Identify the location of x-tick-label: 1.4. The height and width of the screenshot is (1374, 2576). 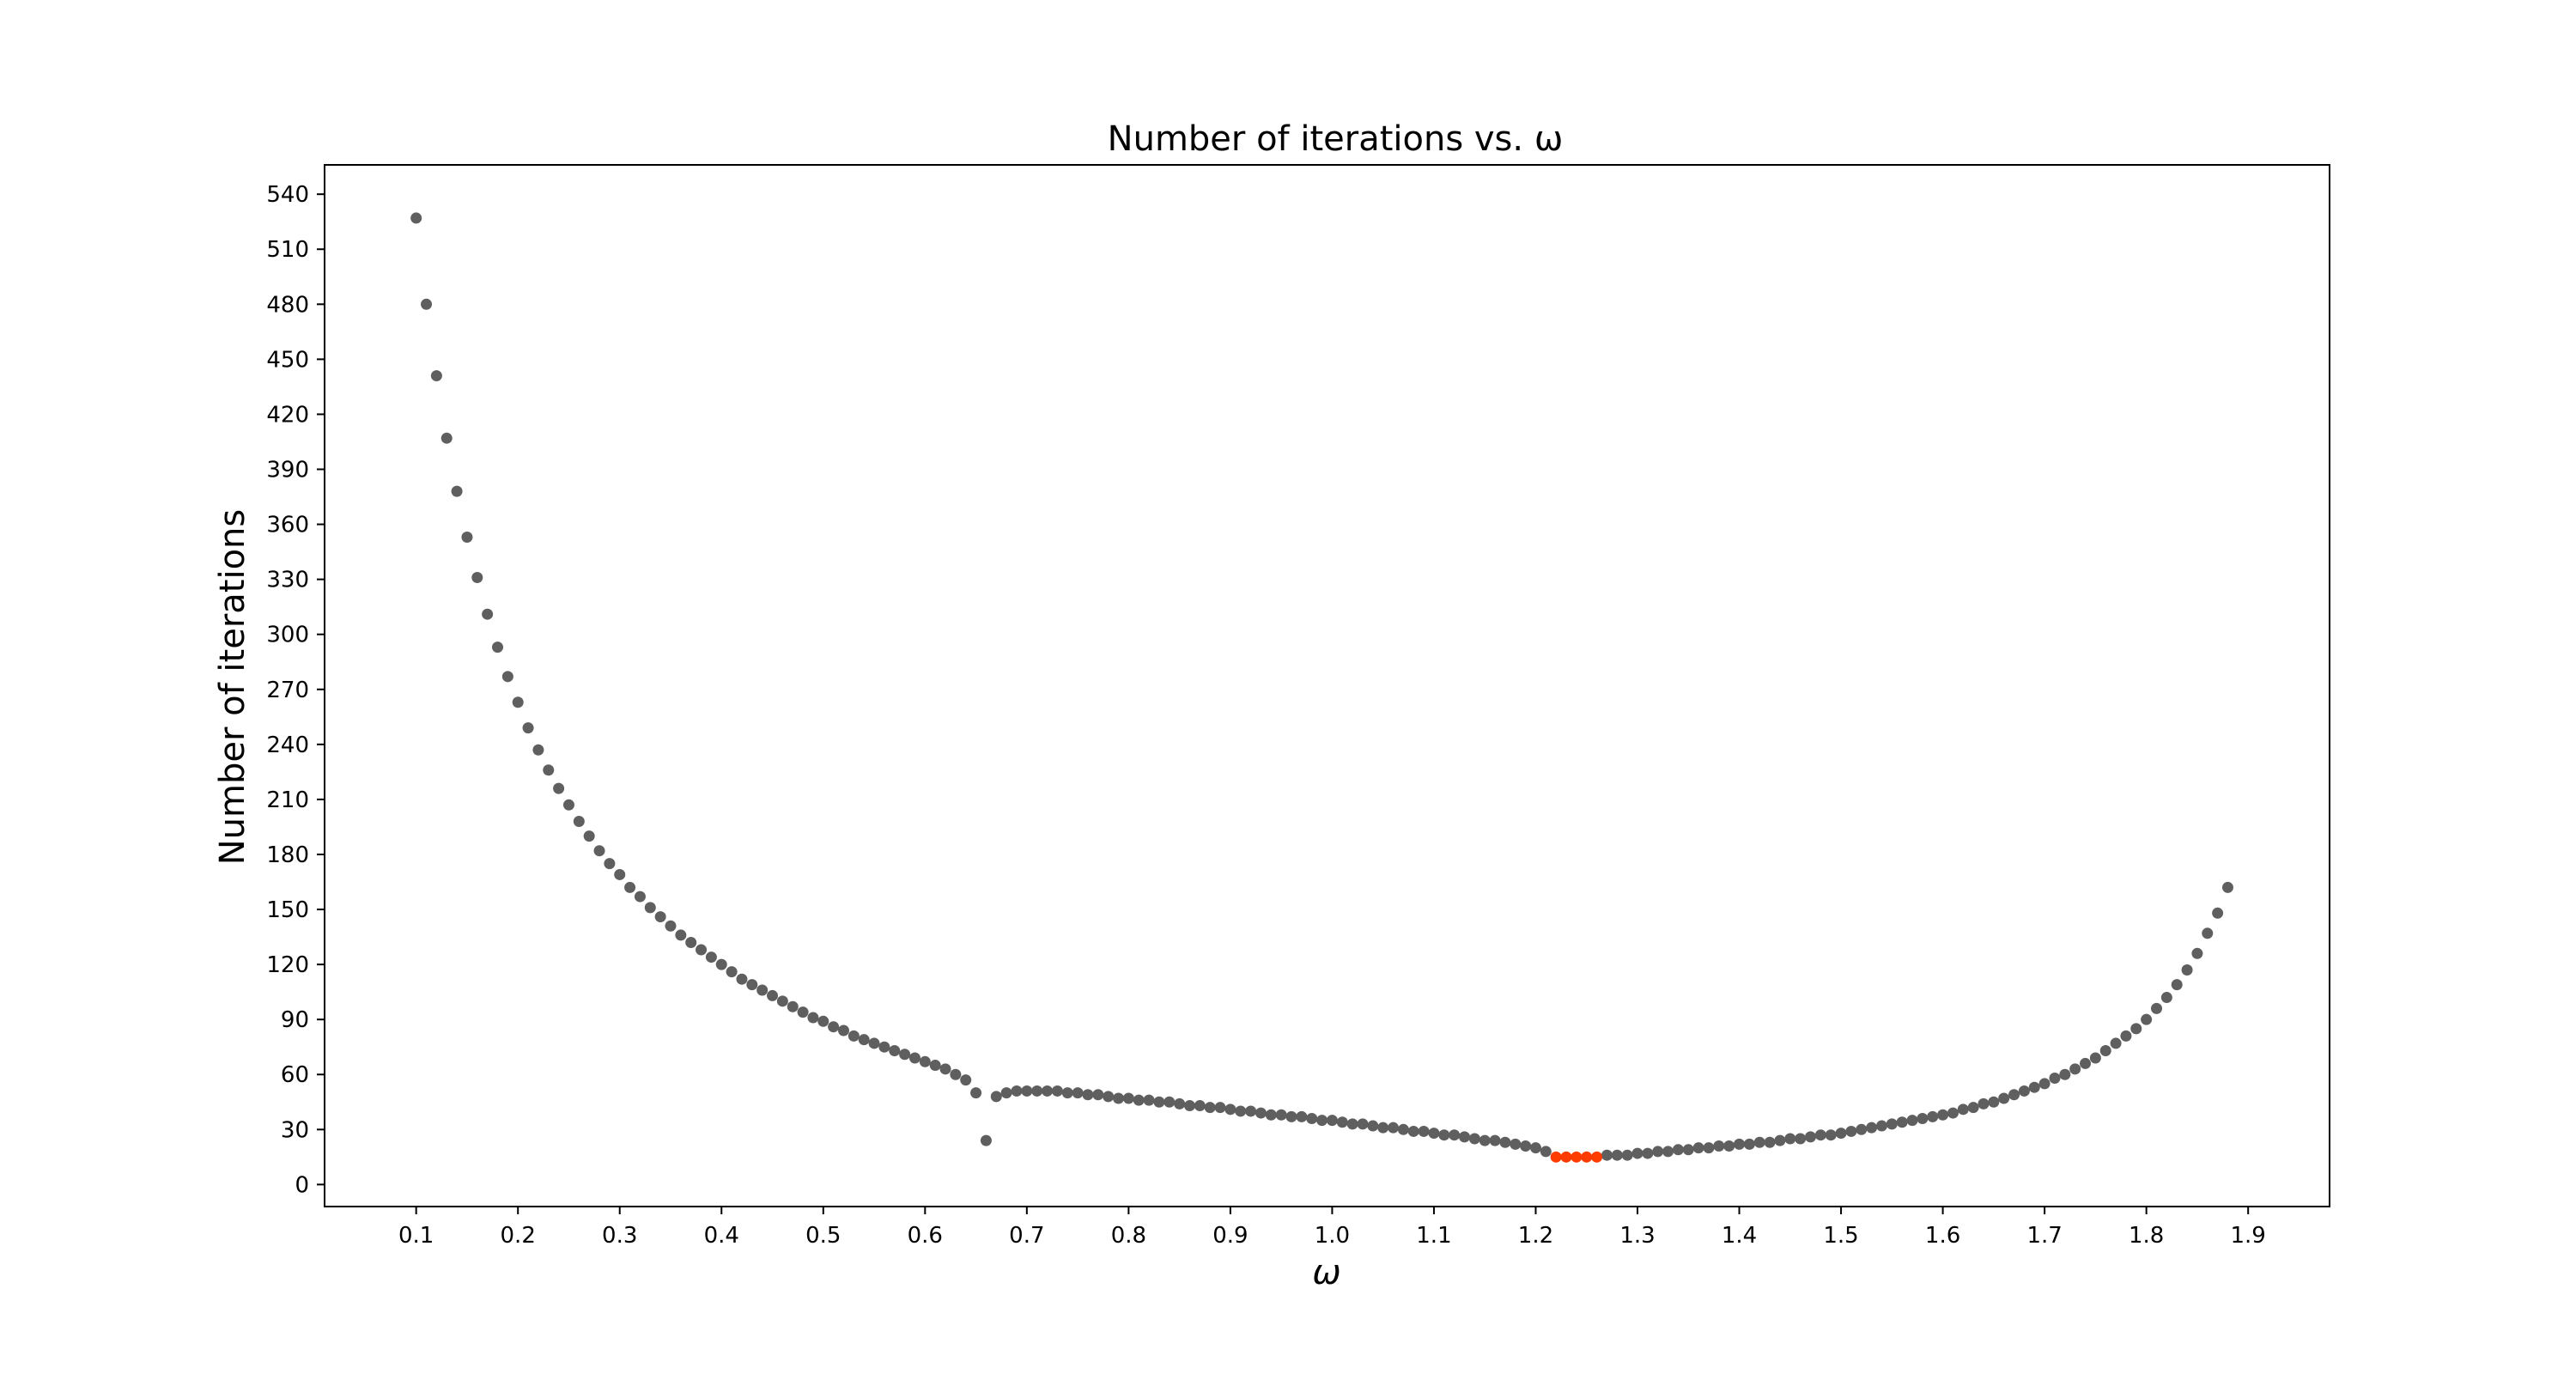
(1740, 1236).